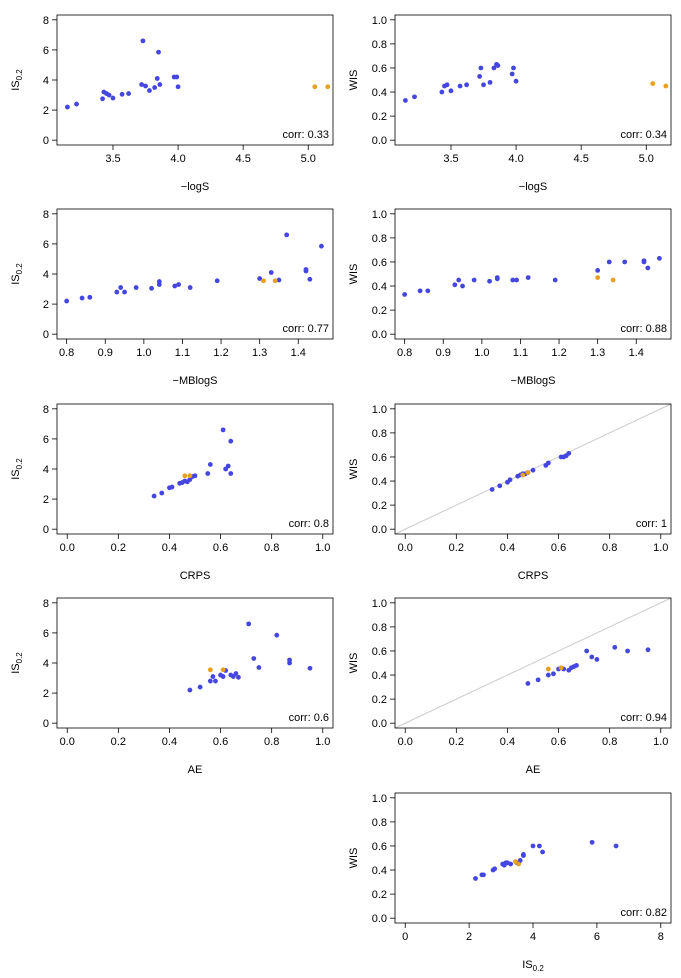 The height and width of the screenshot is (978, 681). Describe the element at coordinates (456, 548) in the screenshot. I see `x-tick-label: 0.2` at that location.